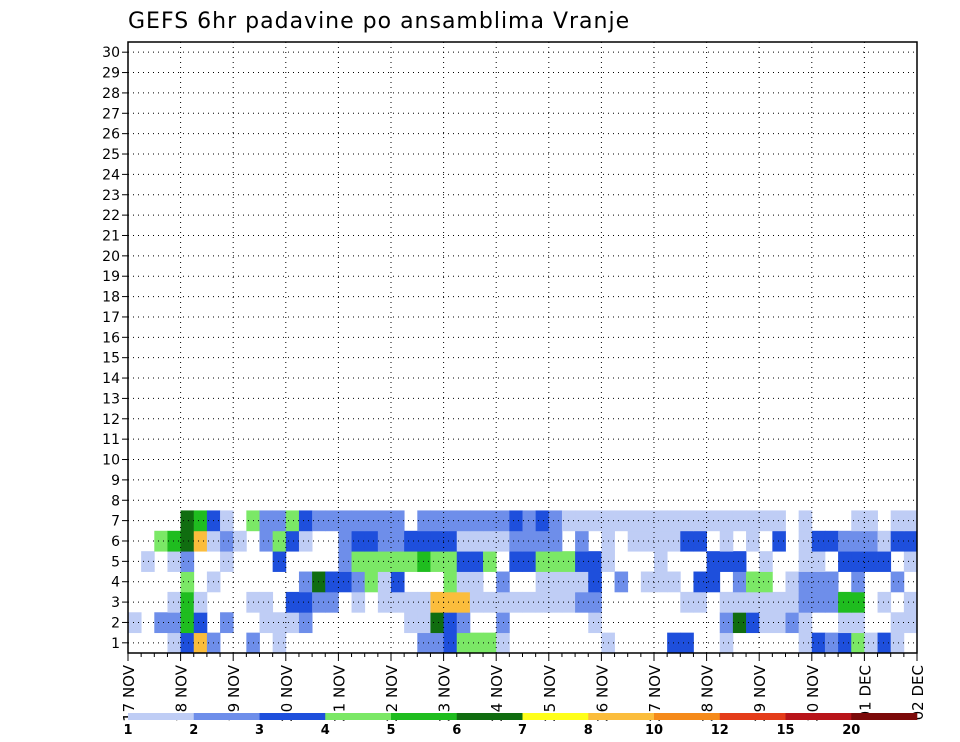  What do you see at coordinates (111, 359) in the screenshot?
I see `y-tick-label: 15` at bounding box center [111, 359].